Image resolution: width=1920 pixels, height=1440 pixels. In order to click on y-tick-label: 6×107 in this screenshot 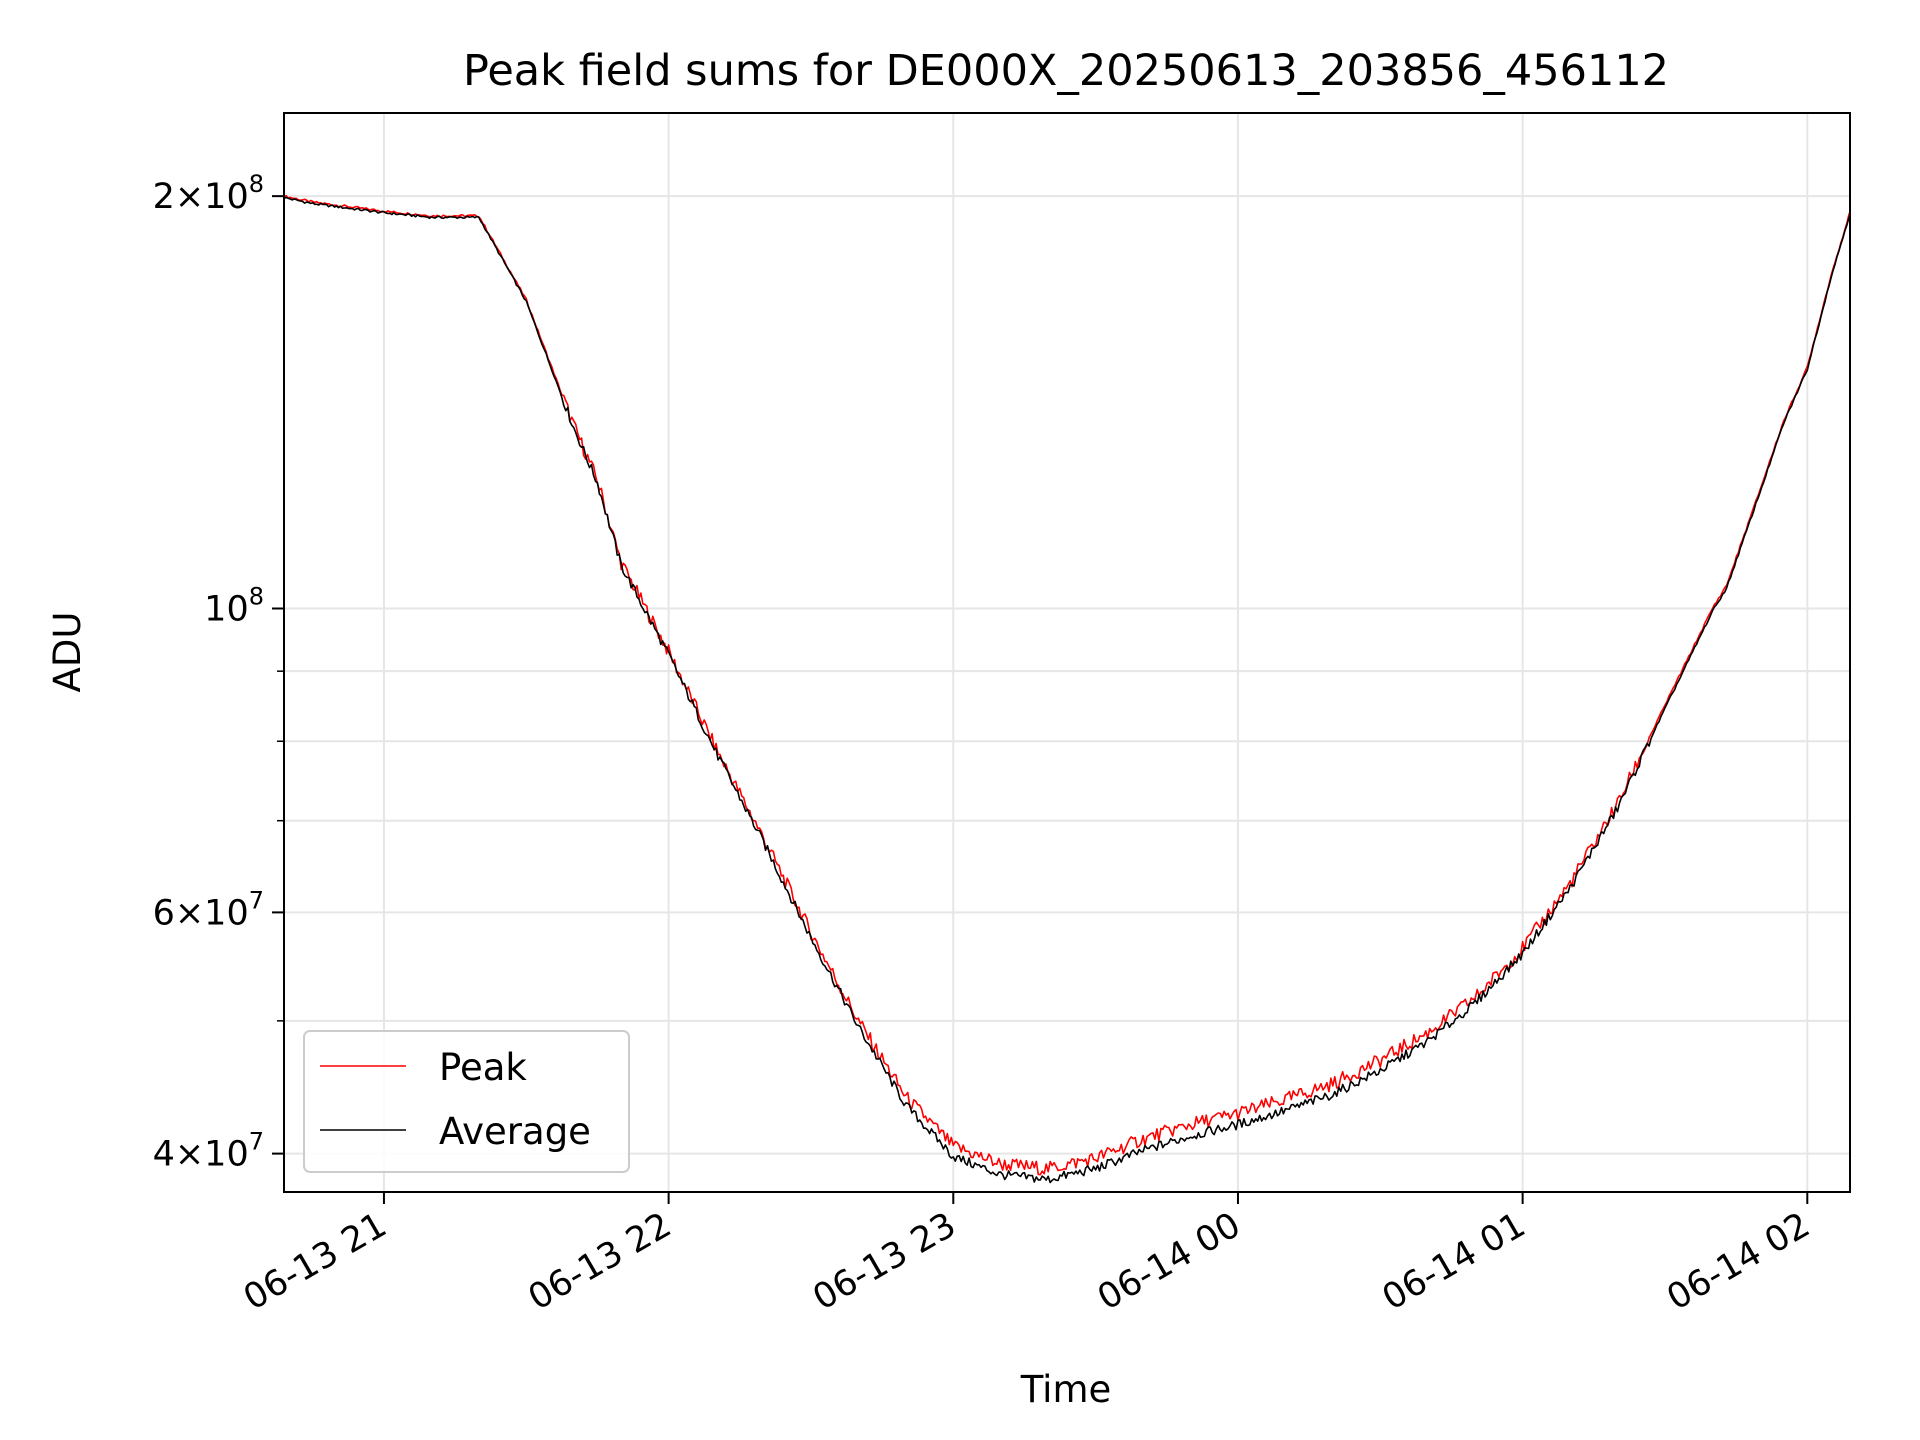, I will do `click(208, 909)`.